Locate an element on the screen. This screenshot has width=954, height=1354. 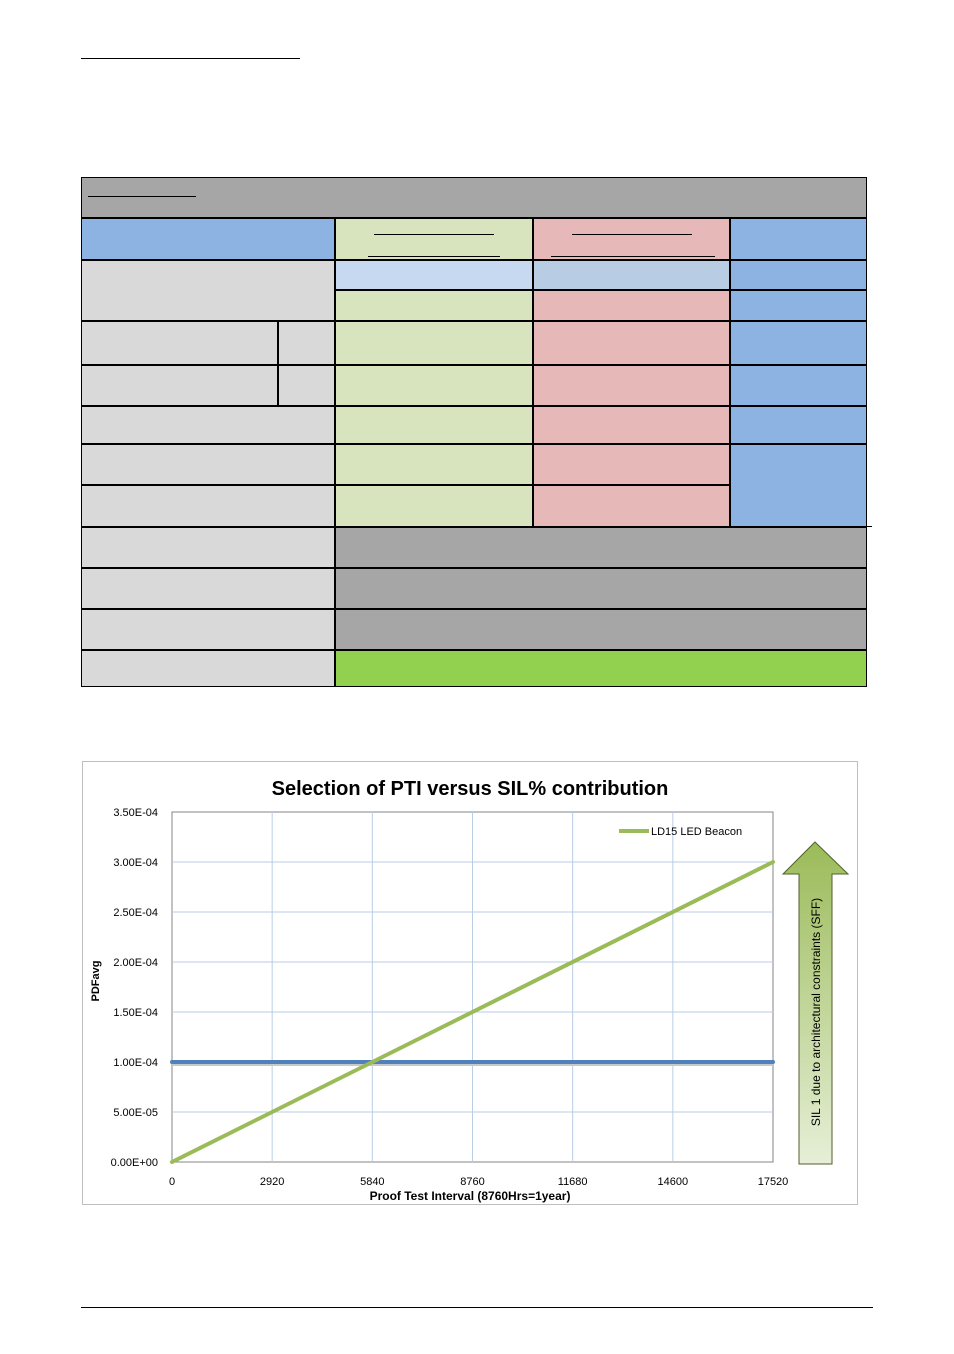
y-tick-label: 2.00E-04 is located at coordinates (135, 963).